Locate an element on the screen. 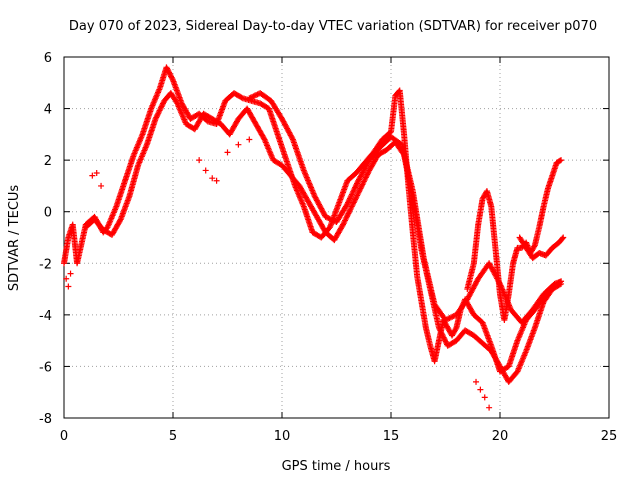  y-tick-label: -2 is located at coordinates (45, 264).